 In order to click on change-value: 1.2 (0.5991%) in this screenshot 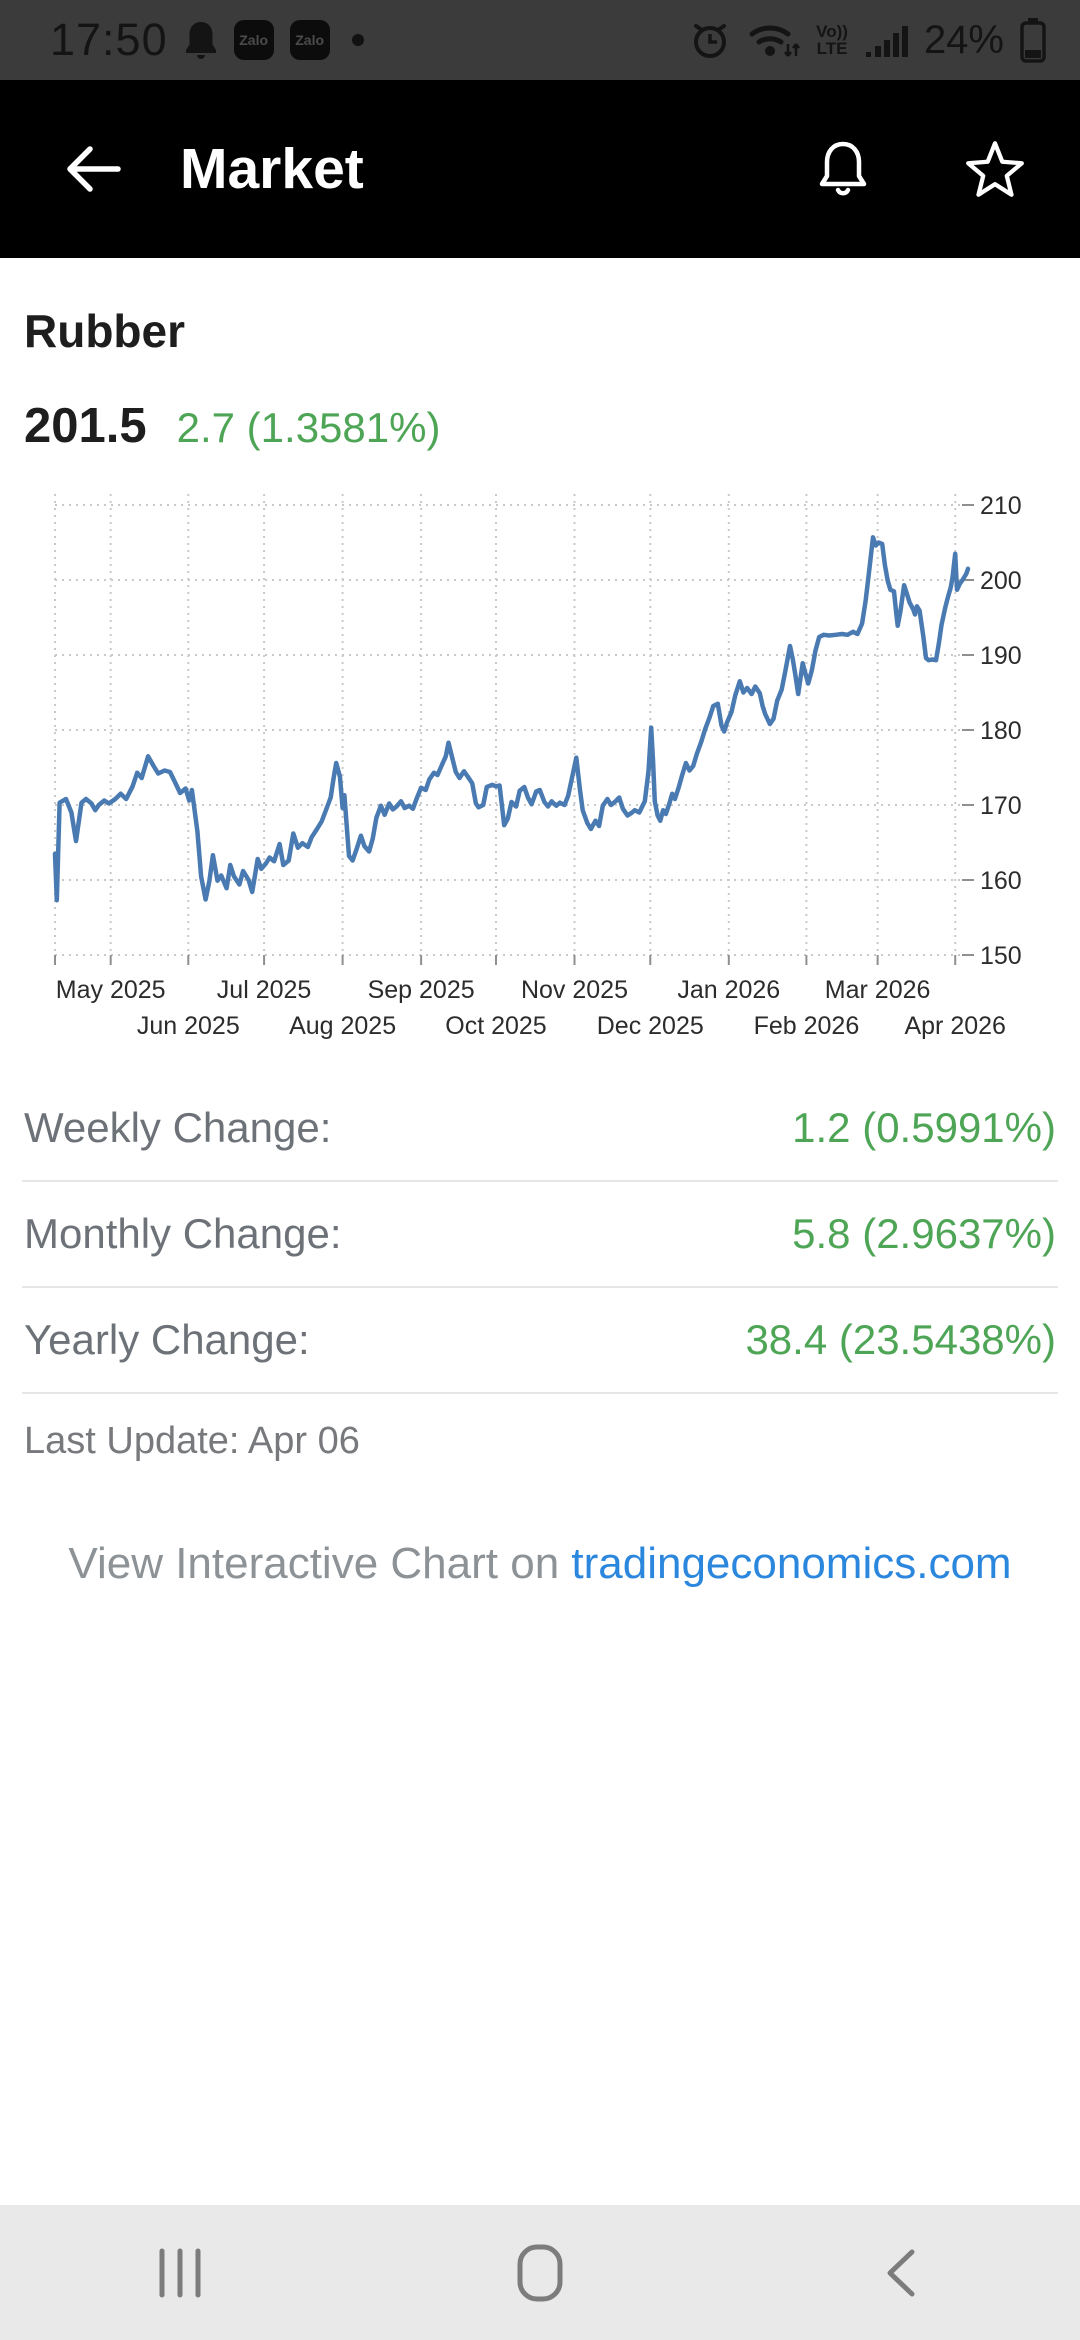, I will do `click(924, 1127)`.